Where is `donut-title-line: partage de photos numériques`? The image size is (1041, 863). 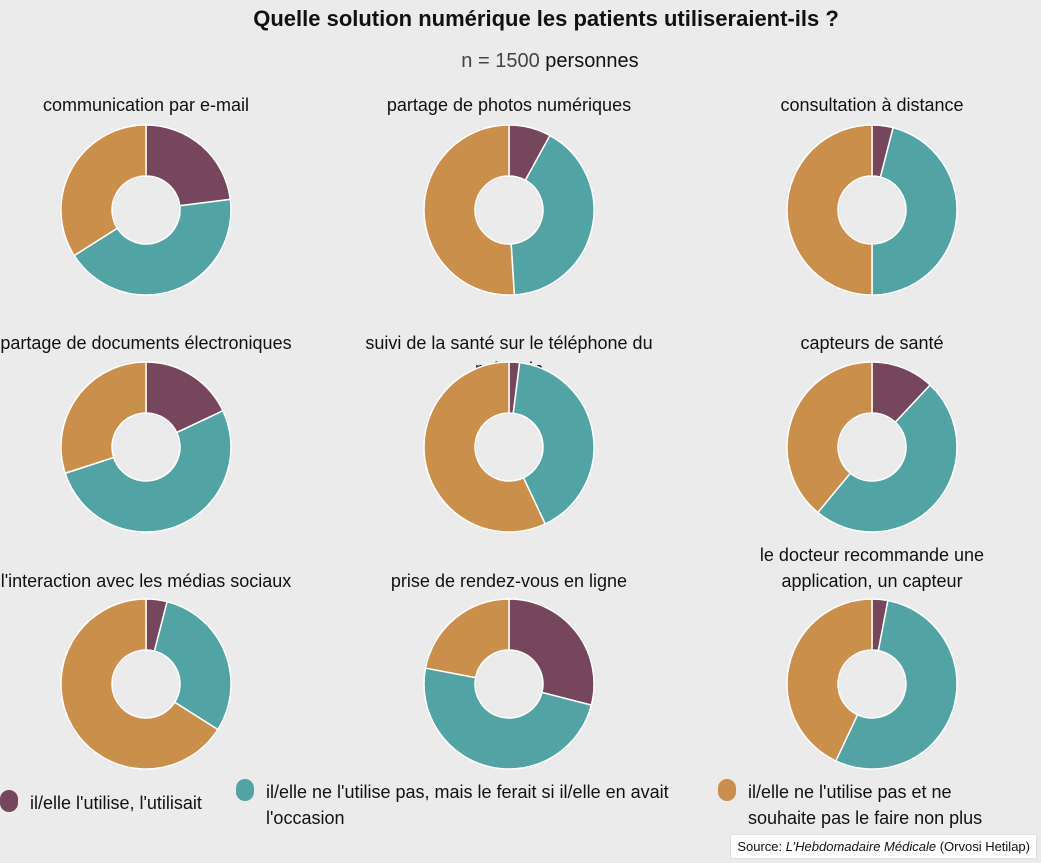 donut-title-line: partage de photos numériques is located at coordinates (509, 105).